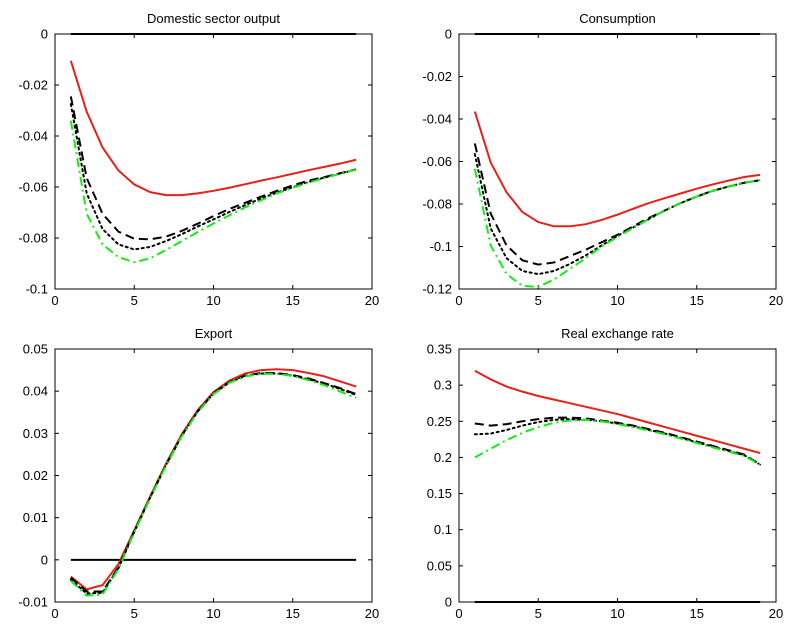 The height and width of the screenshot is (625, 787). Describe the element at coordinates (33, 602) in the screenshot. I see `y-tick-label: -0.01` at that location.